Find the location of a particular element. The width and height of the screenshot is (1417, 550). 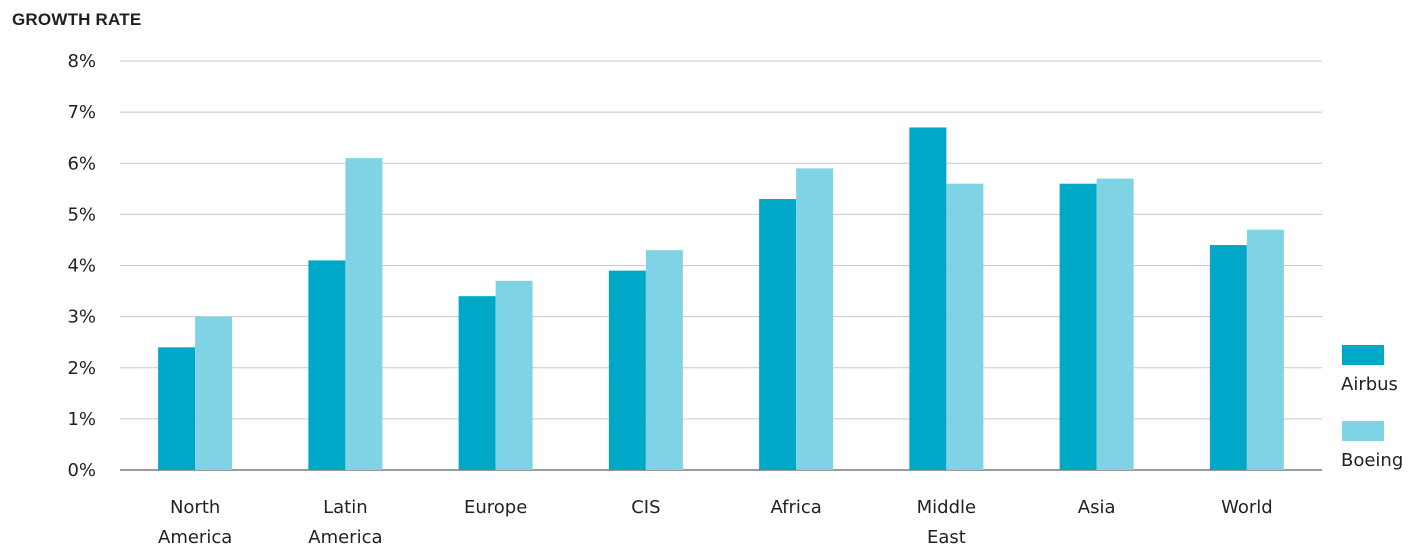

legend-swatch-boeing is located at coordinates (1363, 431).